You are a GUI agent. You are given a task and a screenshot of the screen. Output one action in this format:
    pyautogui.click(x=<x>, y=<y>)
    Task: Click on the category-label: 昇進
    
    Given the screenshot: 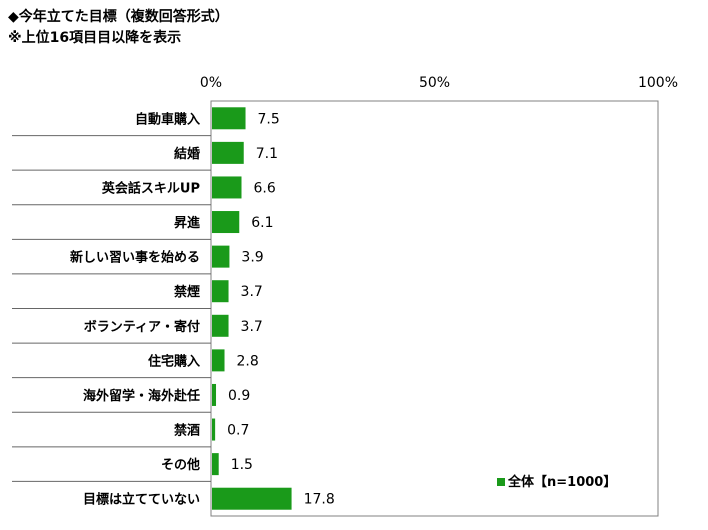 What is the action you would take?
    pyautogui.click(x=187, y=223)
    